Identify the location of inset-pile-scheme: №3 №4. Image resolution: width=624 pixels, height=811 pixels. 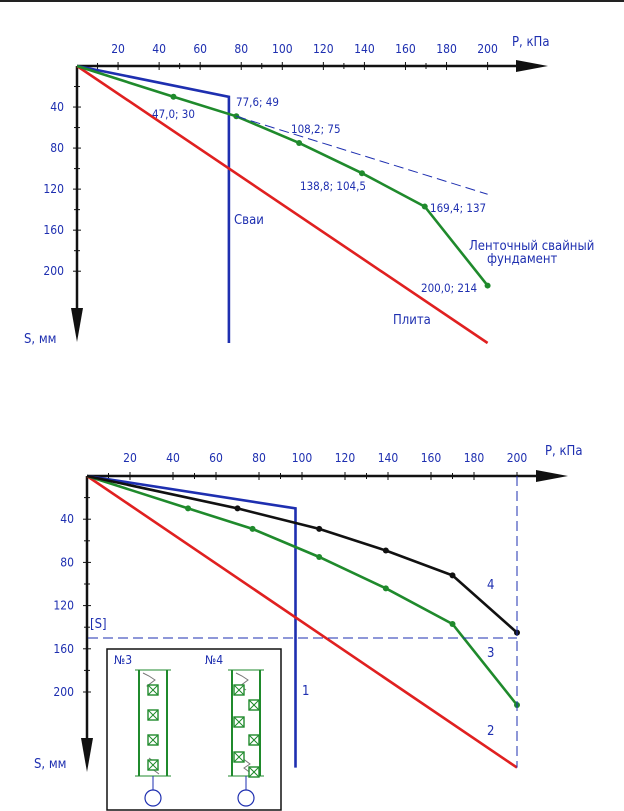
(194, 729).